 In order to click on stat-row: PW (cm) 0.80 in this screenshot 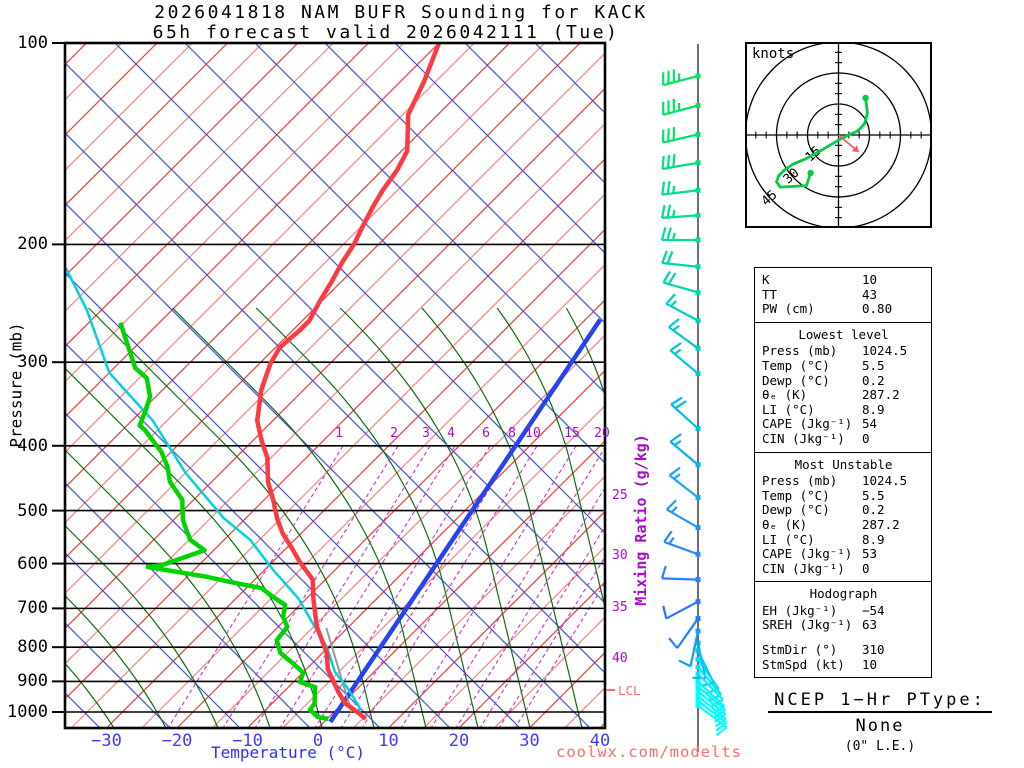, I will do `click(843, 309)`.